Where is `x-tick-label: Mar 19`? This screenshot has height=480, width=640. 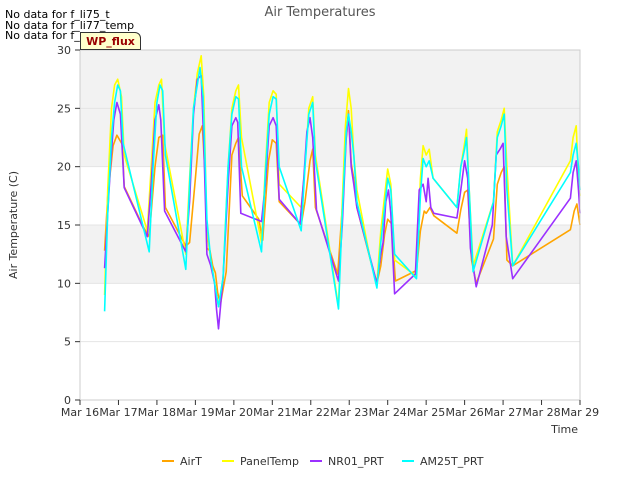 x-tick-label: Mar 19 is located at coordinates (195, 412).